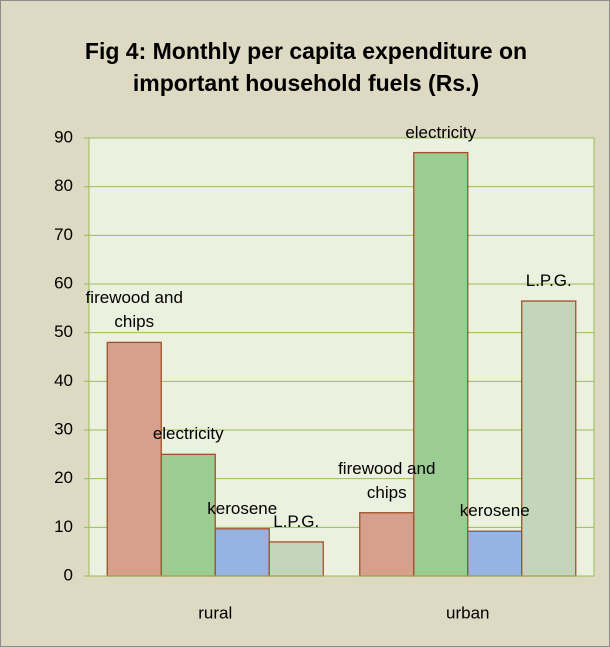  I want to click on y-tick-label: 90, so click(63, 136).